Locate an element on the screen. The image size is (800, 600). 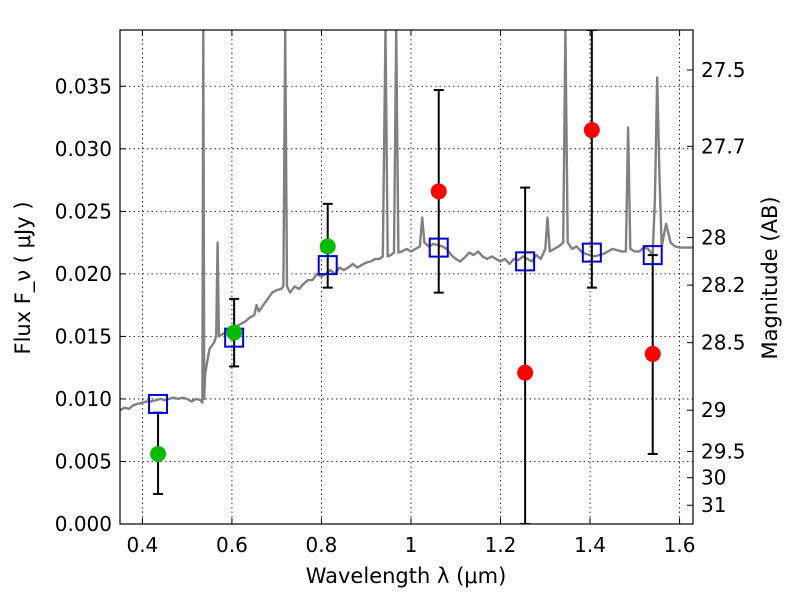
x-tick-label: 1.4 is located at coordinates (590, 545).